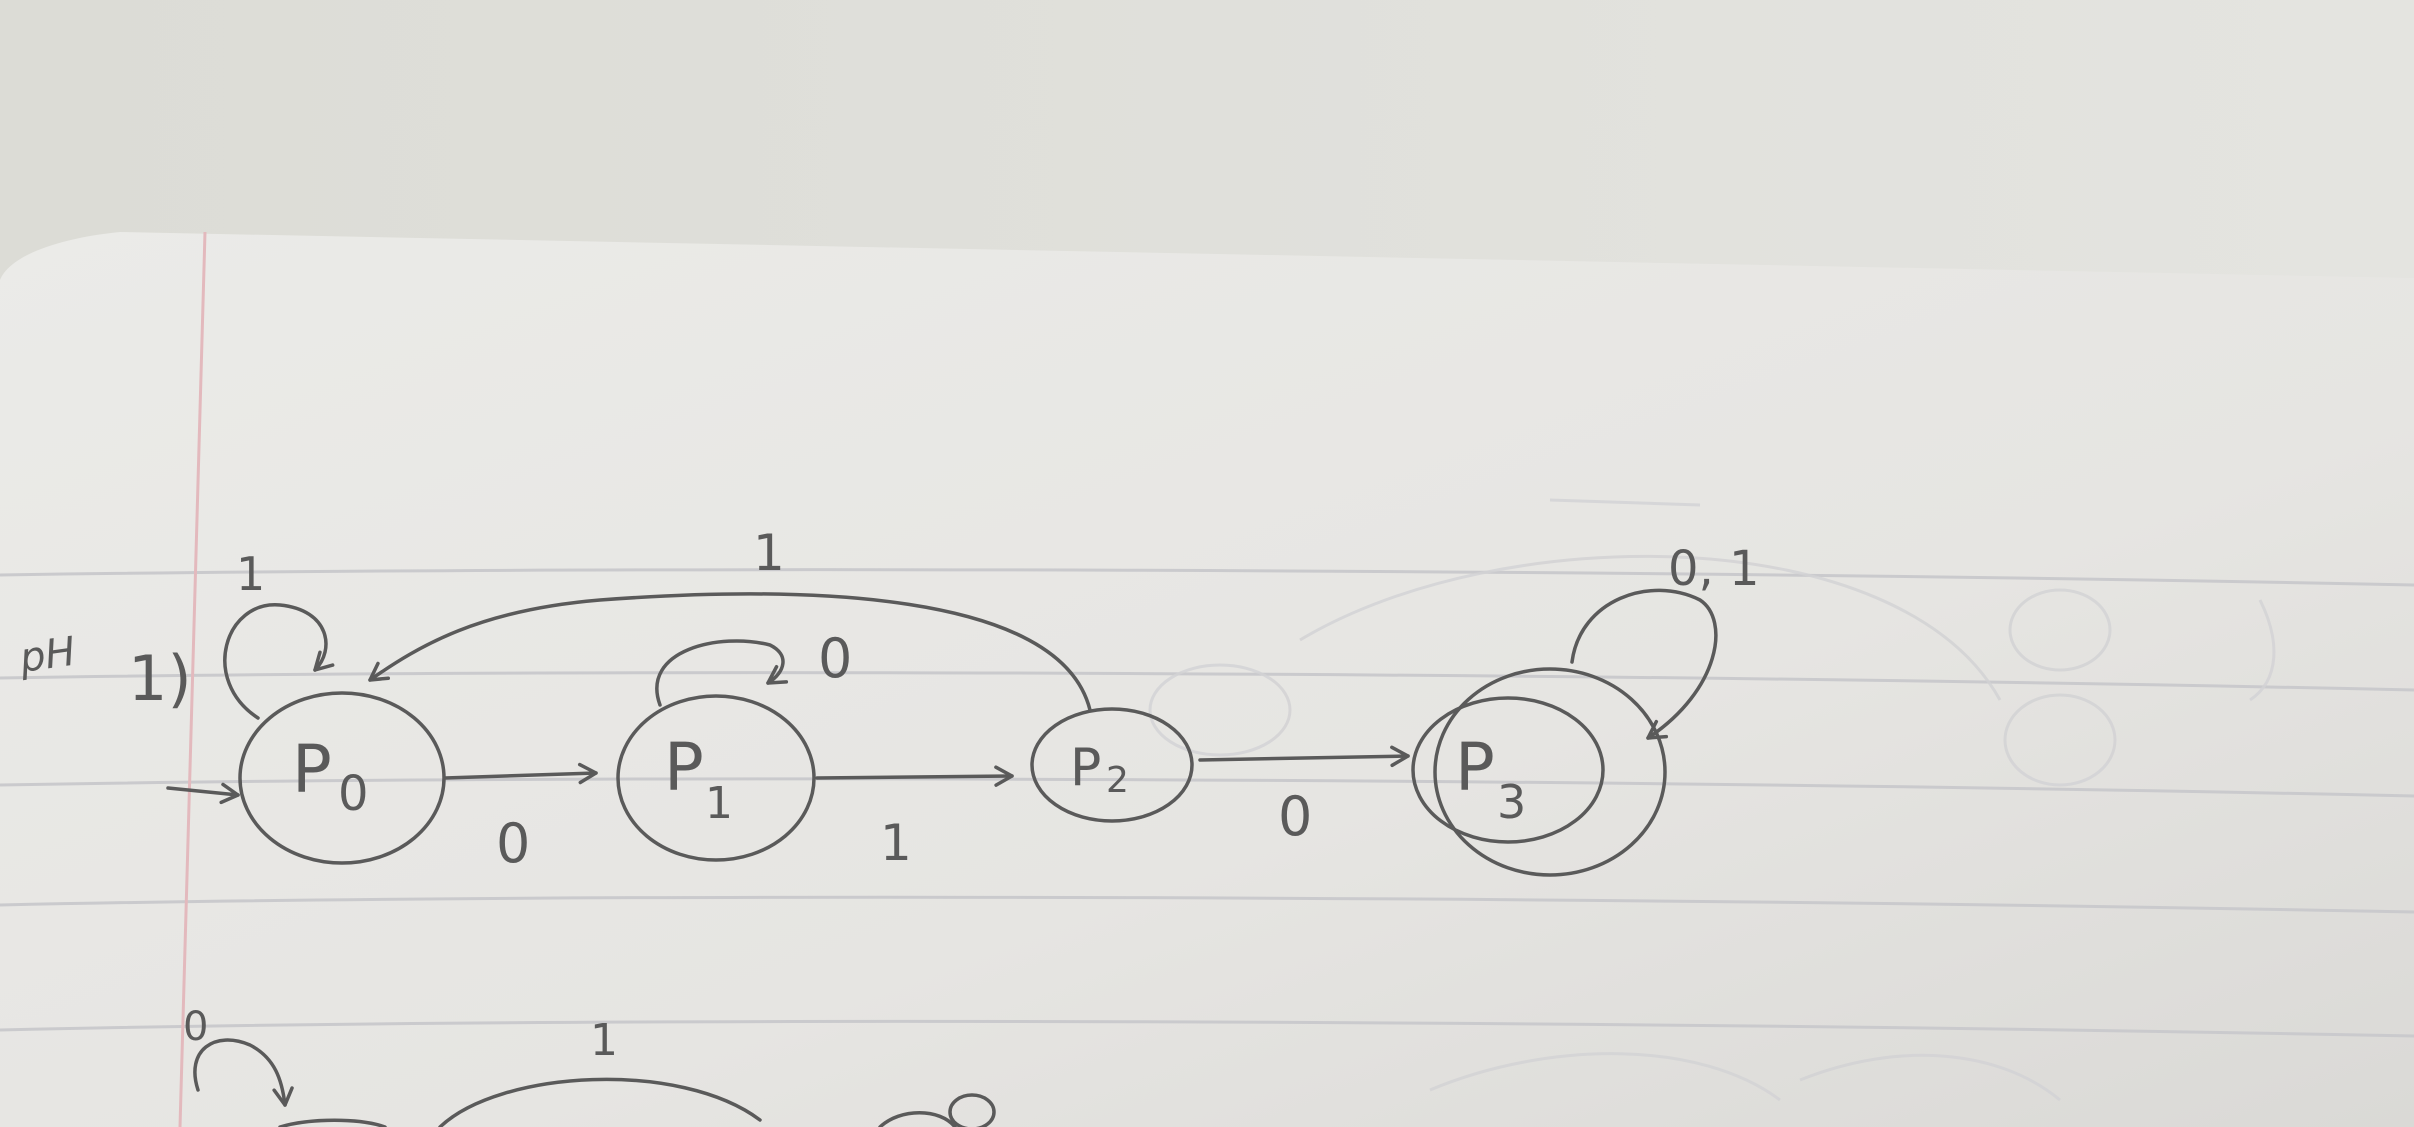  Describe the element at coordinates (604, 1040) in the screenshot. I see `next-arc-label: 1` at that location.